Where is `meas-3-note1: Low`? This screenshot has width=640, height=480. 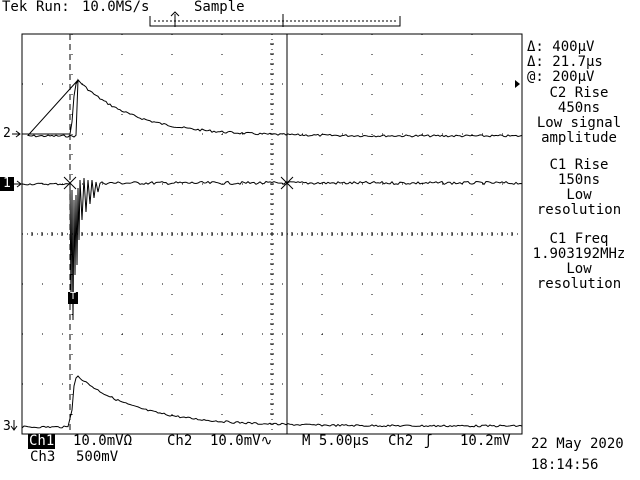 meas-3-note1: Low is located at coordinates (579, 269).